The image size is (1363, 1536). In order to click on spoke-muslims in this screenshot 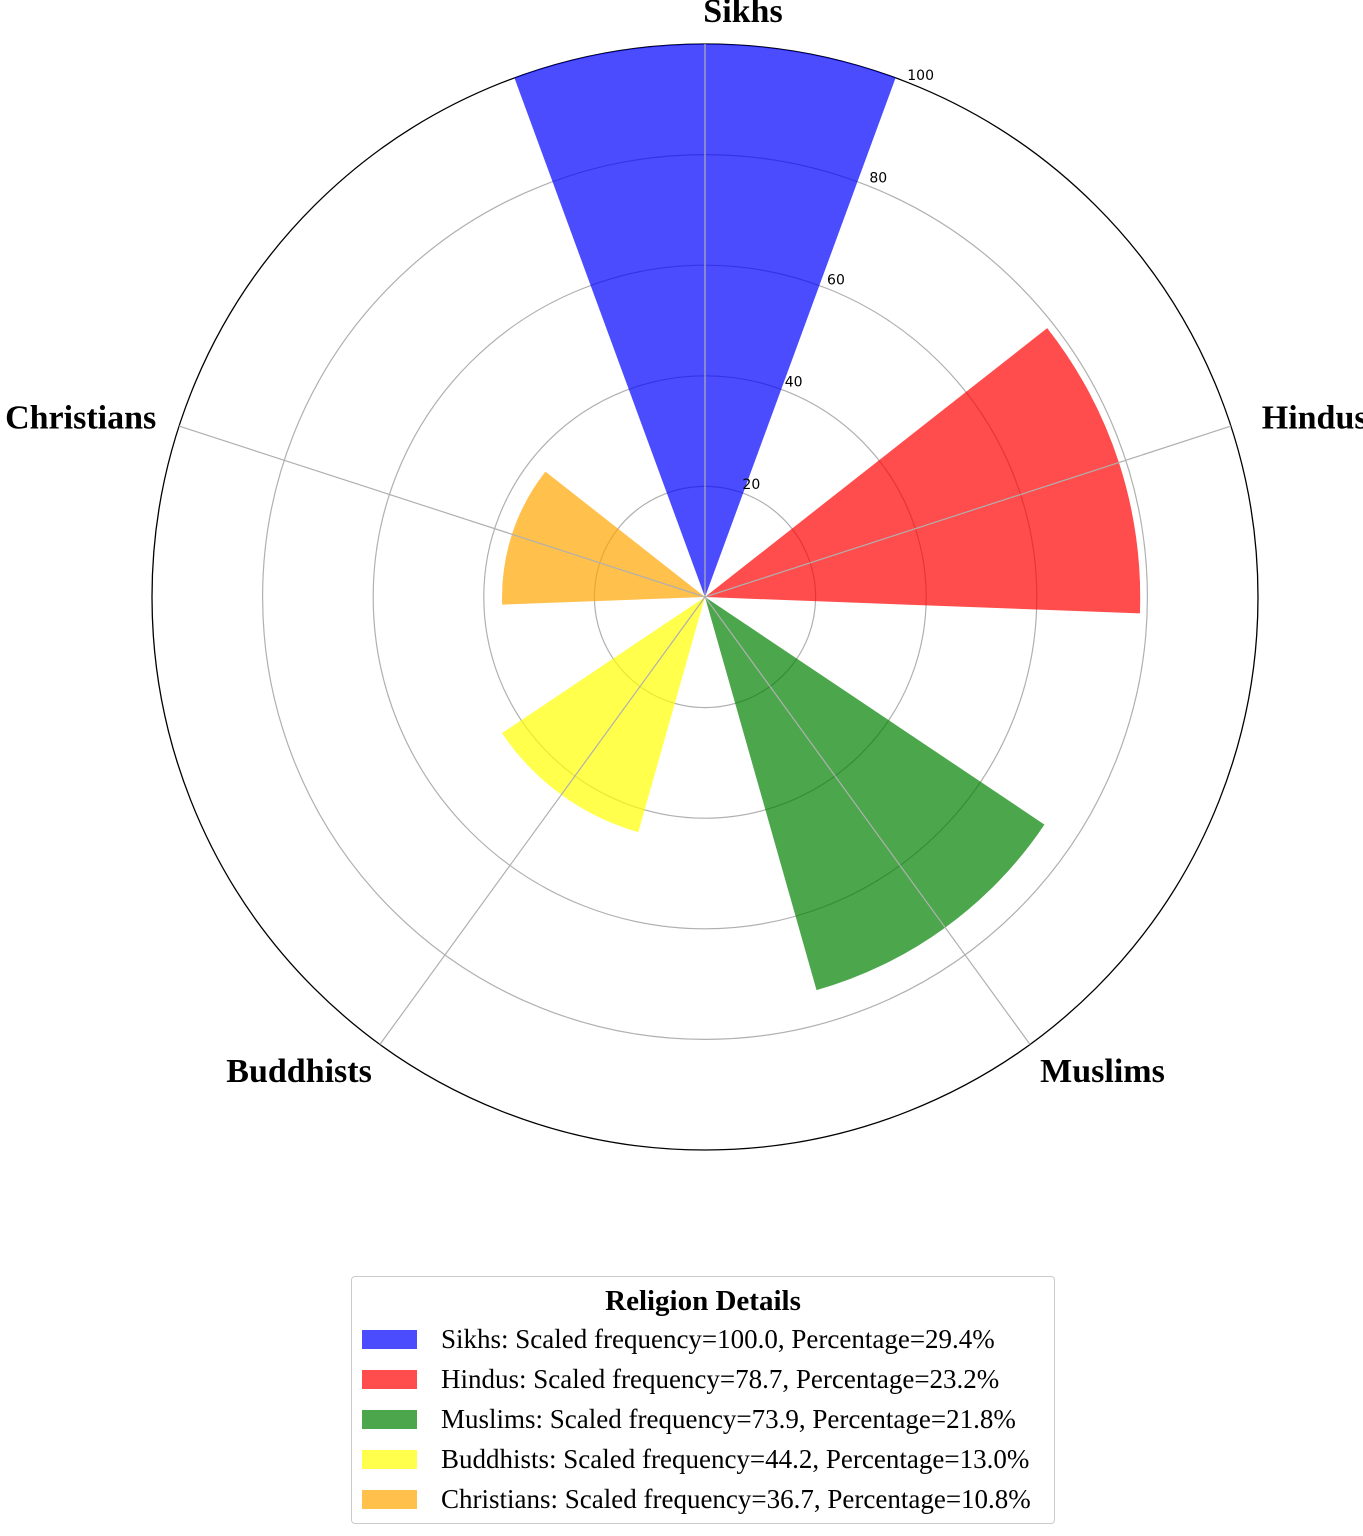, I will do `click(867, 820)`.